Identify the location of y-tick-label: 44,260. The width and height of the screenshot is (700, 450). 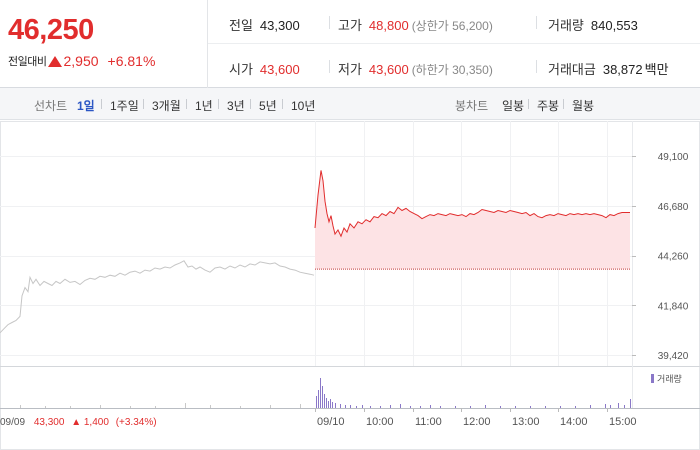
(673, 257).